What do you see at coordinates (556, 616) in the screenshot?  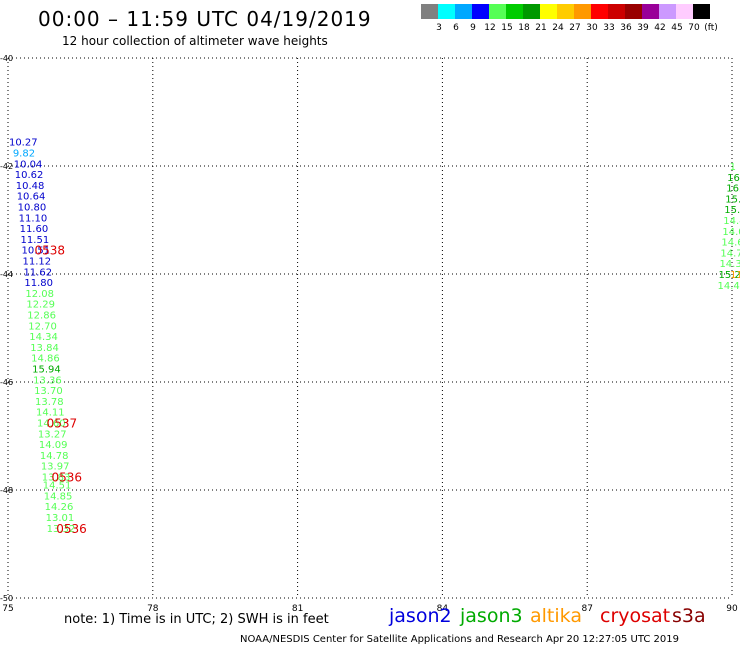 I see `legend-altika: altika` at bounding box center [556, 616].